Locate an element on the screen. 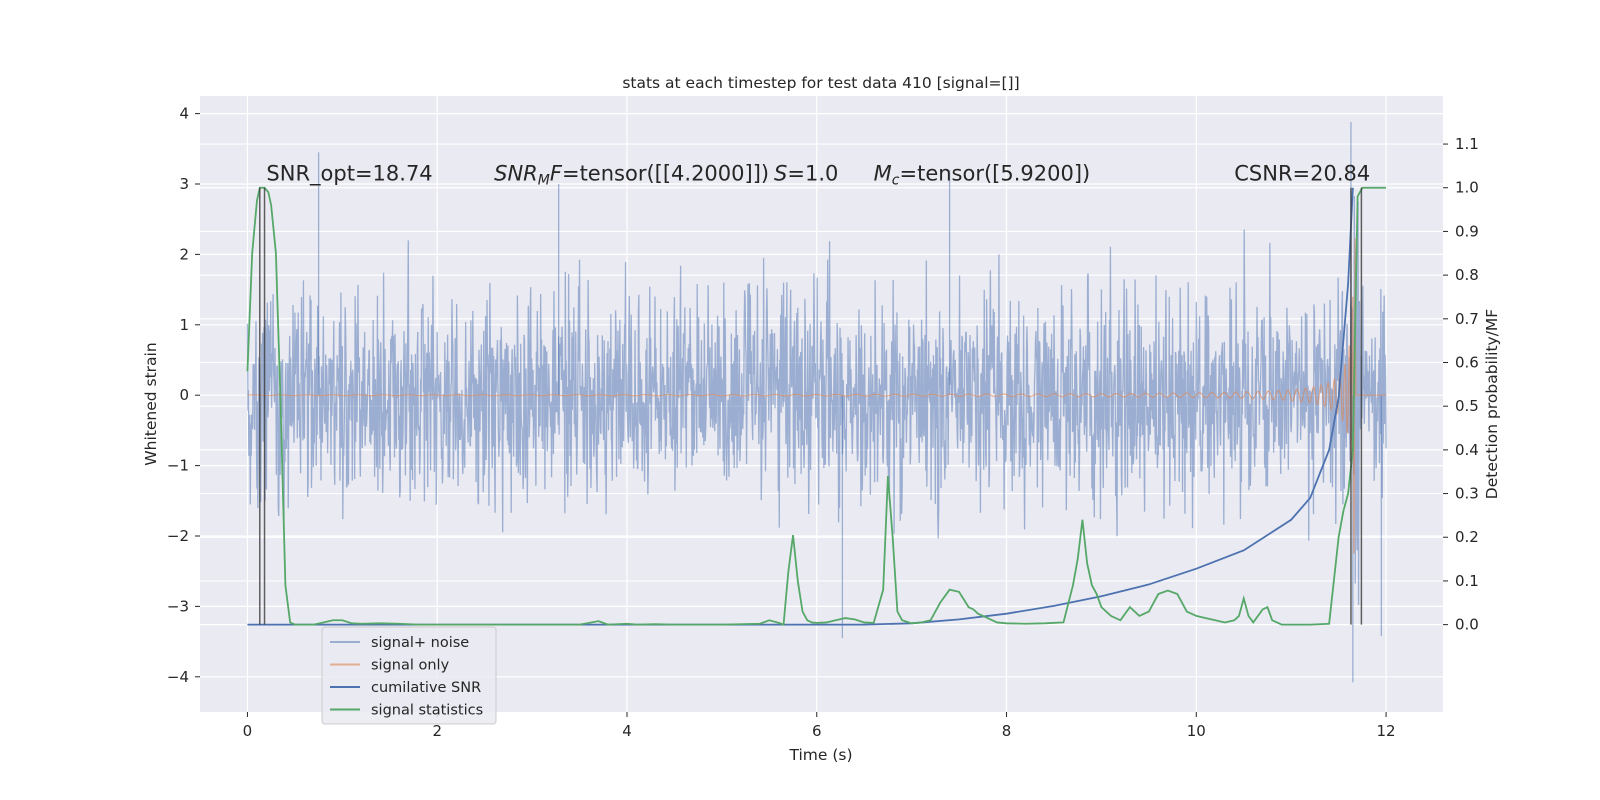 Image resolution: width=1600 pixels, height=800 pixels. y-tick-label: −1 is located at coordinates (178, 466).